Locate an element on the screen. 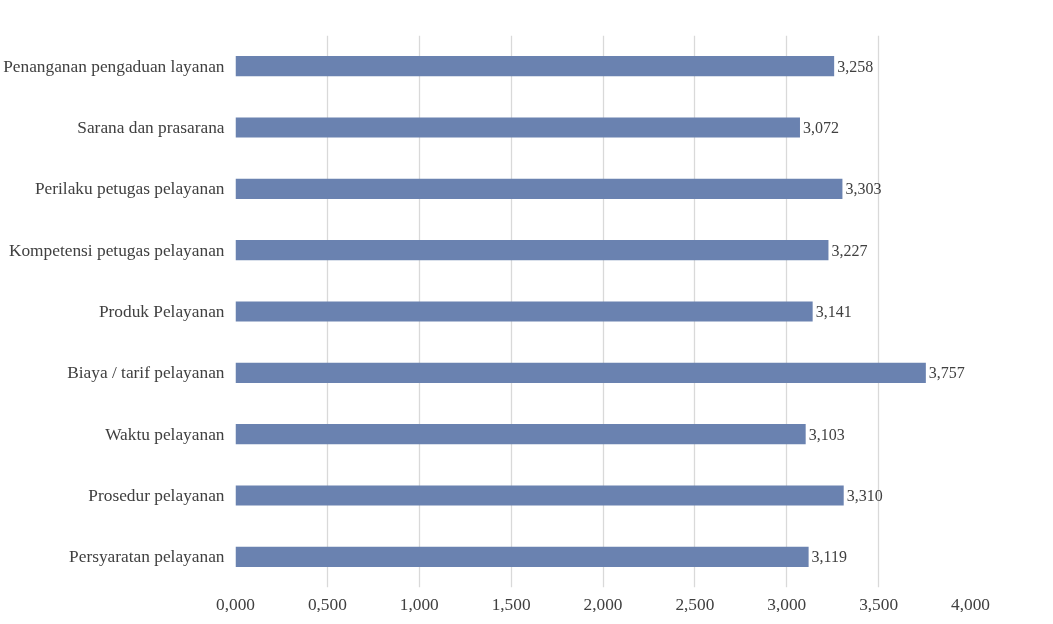 This screenshot has height=624, width=1053. x-tick-label: 4,000 is located at coordinates (971, 604).